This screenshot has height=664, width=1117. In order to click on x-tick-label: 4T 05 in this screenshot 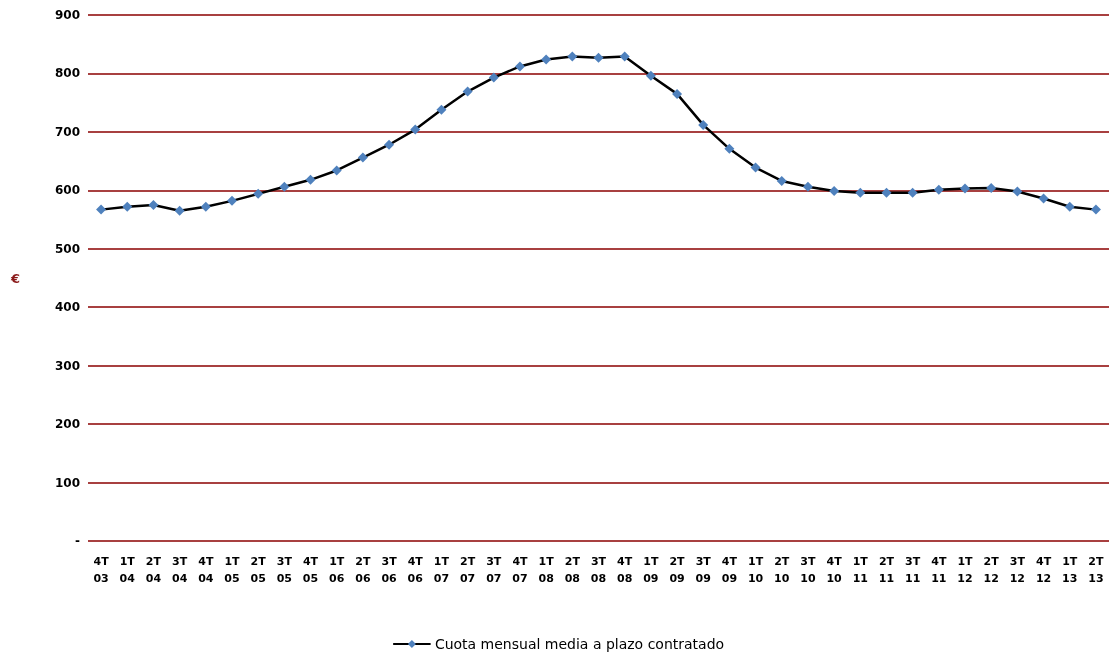, I will do `click(310, 570)`.